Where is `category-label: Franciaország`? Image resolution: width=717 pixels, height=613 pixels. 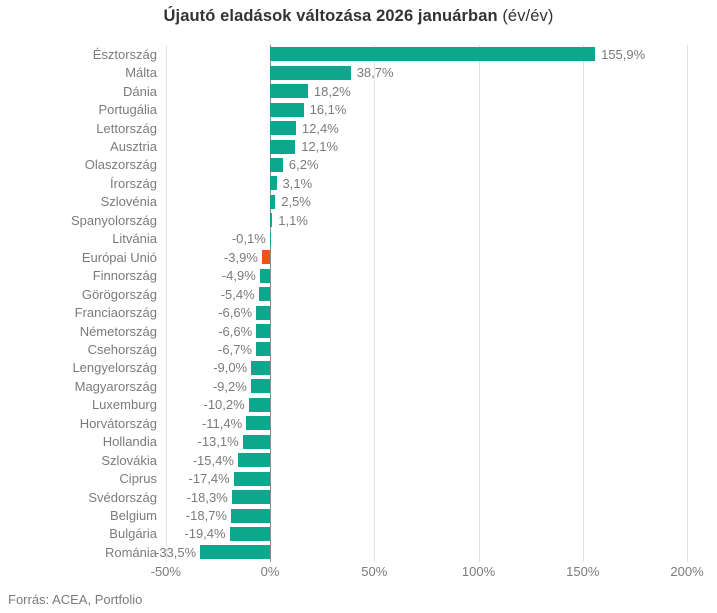 category-label: Franciaország is located at coordinates (115, 312).